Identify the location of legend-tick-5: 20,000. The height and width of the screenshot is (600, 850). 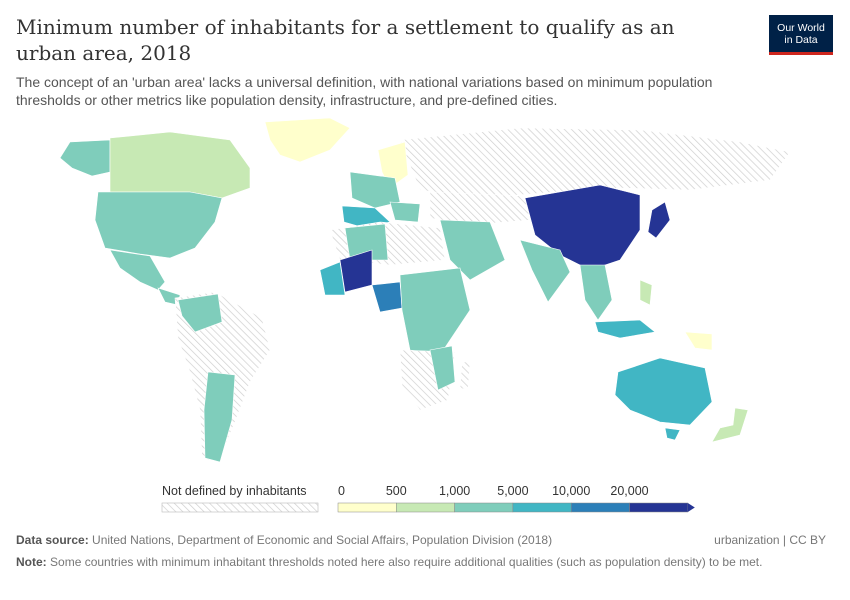
(629, 491).